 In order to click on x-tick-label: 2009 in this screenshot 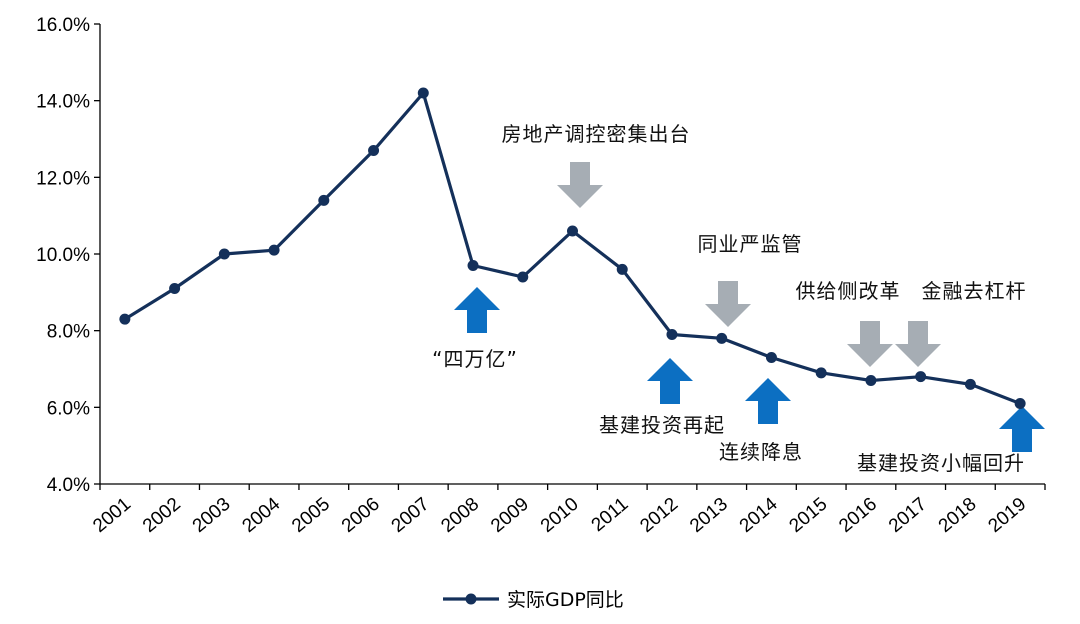, I will do `click(510, 515)`.